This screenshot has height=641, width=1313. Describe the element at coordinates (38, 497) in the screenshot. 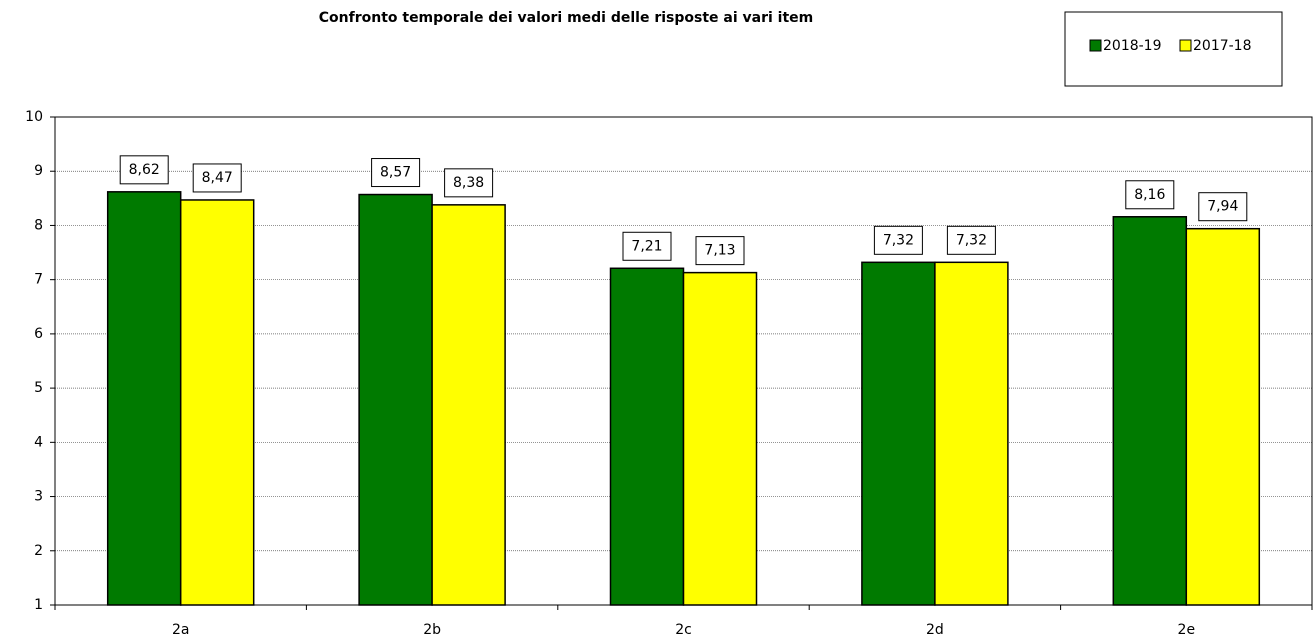

I see `y-tick-label: 3` at that location.